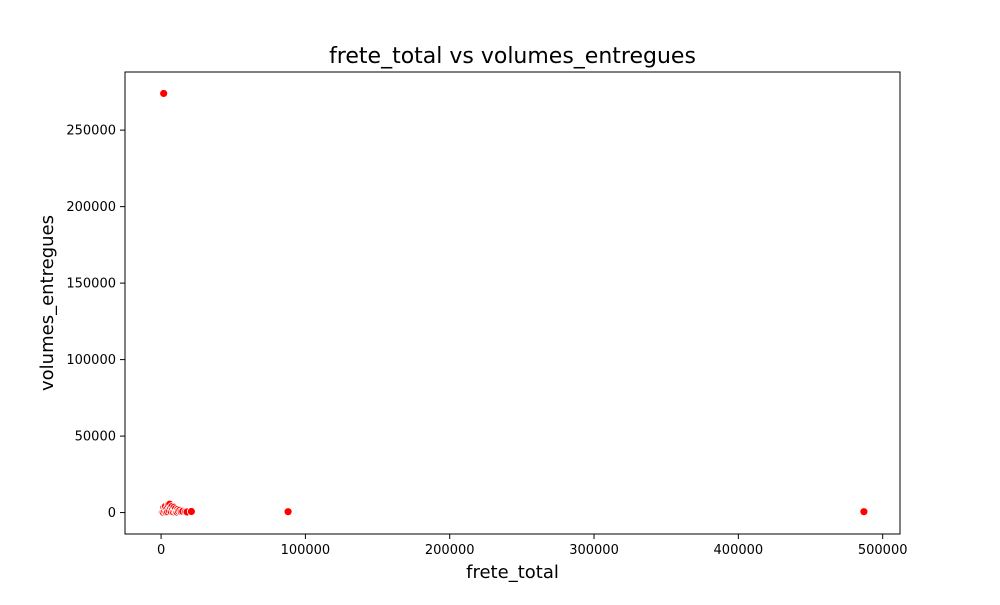 Image resolution: width=1000 pixels, height=605 pixels. Describe the element at coordinates (532, 546) in the screenshot. I see `x-axis-ticks: 0 100000 200000 300000 400000 500000` at that location.